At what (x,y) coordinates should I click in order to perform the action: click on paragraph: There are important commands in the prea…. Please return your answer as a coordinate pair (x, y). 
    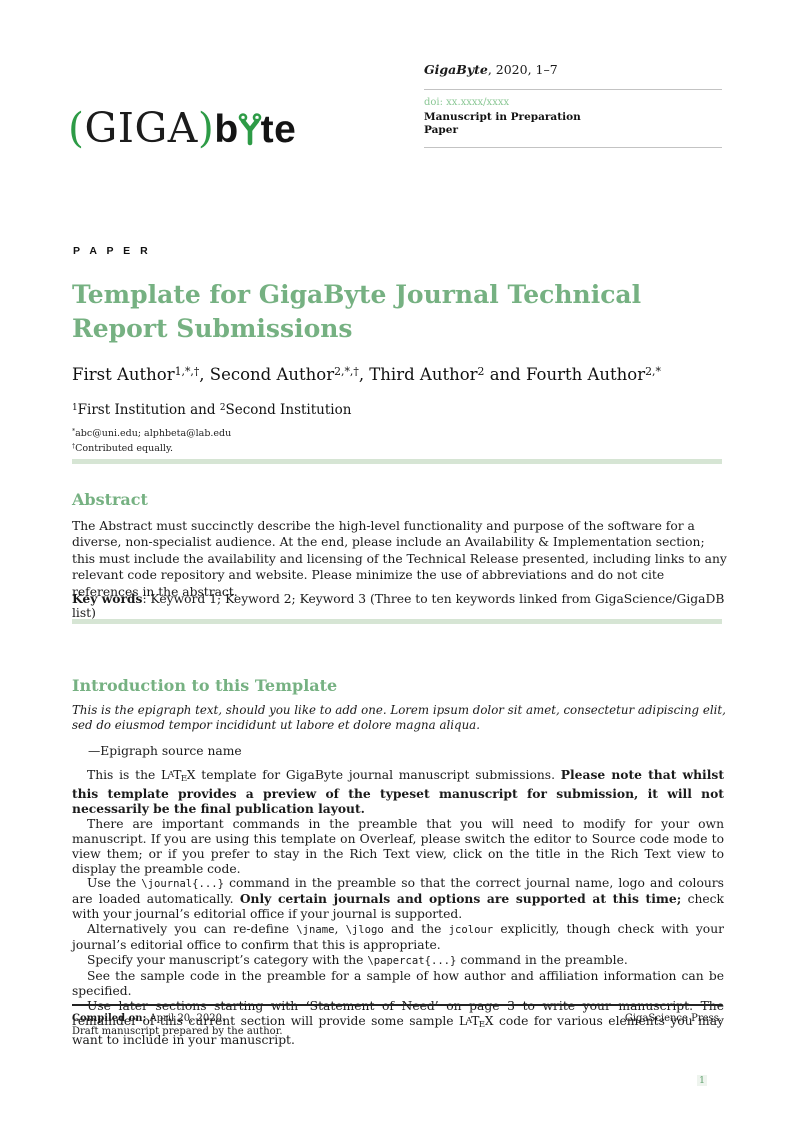
    Looking at the image, I should click on (398, 846).